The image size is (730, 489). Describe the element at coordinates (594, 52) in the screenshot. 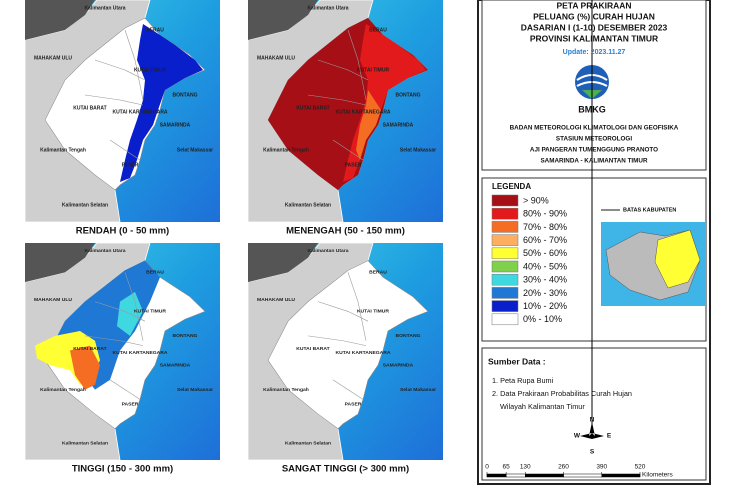

I see `update-date: Update: 2023.11.27` at that location.